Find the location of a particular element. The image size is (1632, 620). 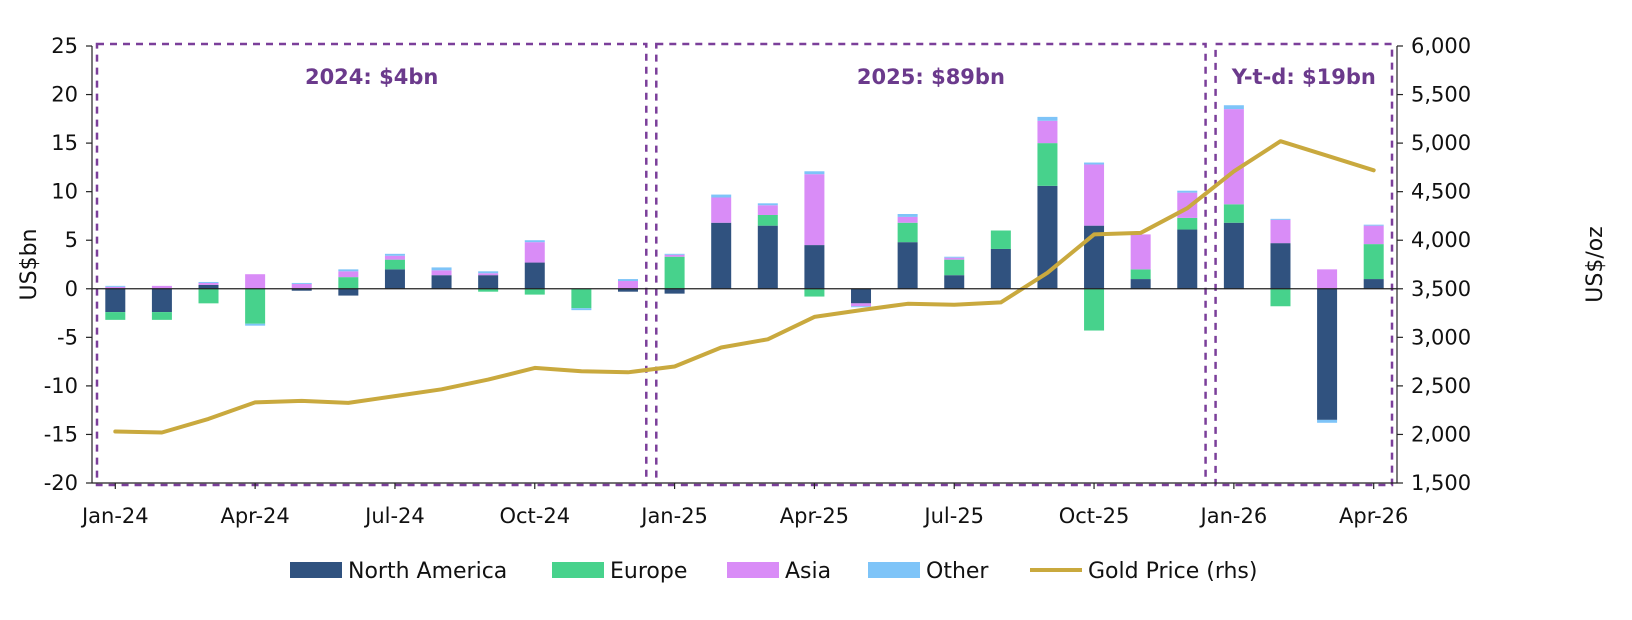

y-right-tick-label: 3,500 is located at coordinates (1441, 289).